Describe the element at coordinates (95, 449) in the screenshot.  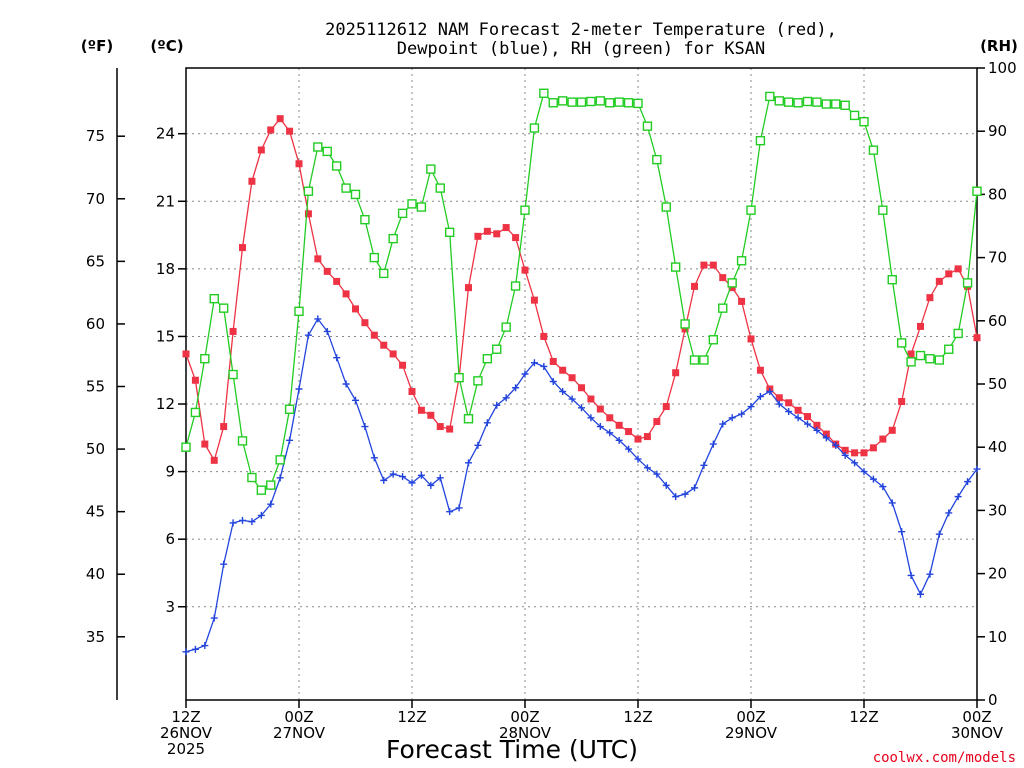
I see `fahrenheit-tick-label: 50` at that location.